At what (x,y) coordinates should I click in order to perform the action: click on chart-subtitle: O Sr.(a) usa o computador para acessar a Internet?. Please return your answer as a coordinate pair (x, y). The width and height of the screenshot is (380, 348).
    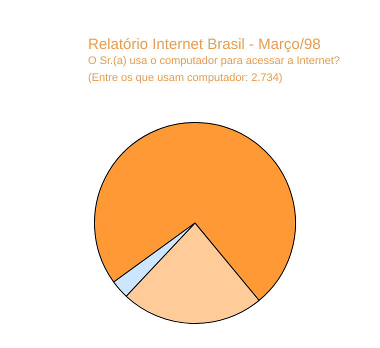
    Looking at the image, I should click on (214, 61).